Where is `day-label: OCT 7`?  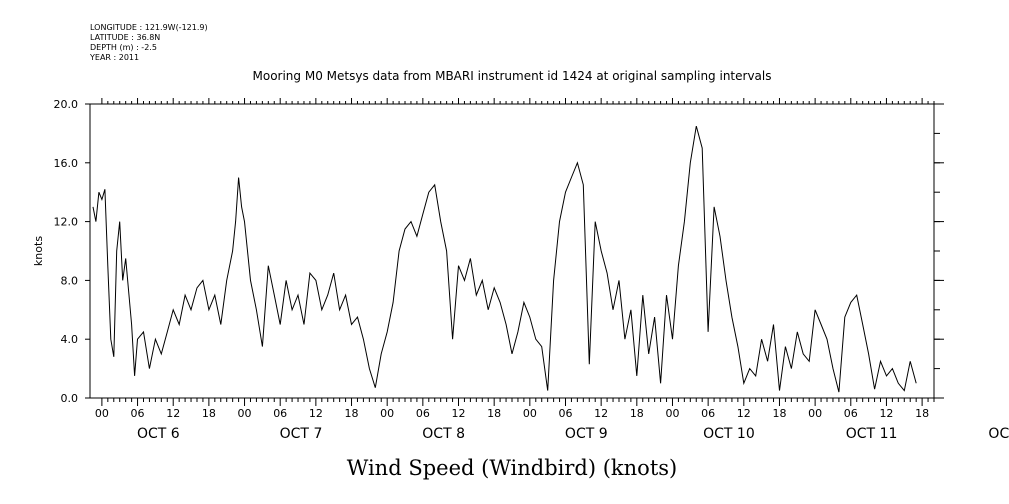
day-label: OCT 7 is located at coordinates (301, 434).